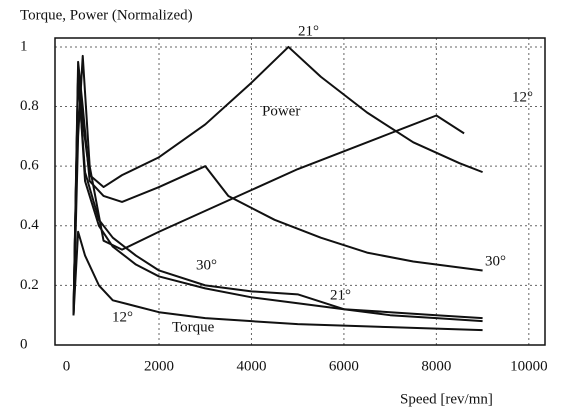 This screenshot has height=414, width=563. Describe the element at coordinates (29, 106) in the screenshot. I see `y-tick-label: 0.8` at that location.